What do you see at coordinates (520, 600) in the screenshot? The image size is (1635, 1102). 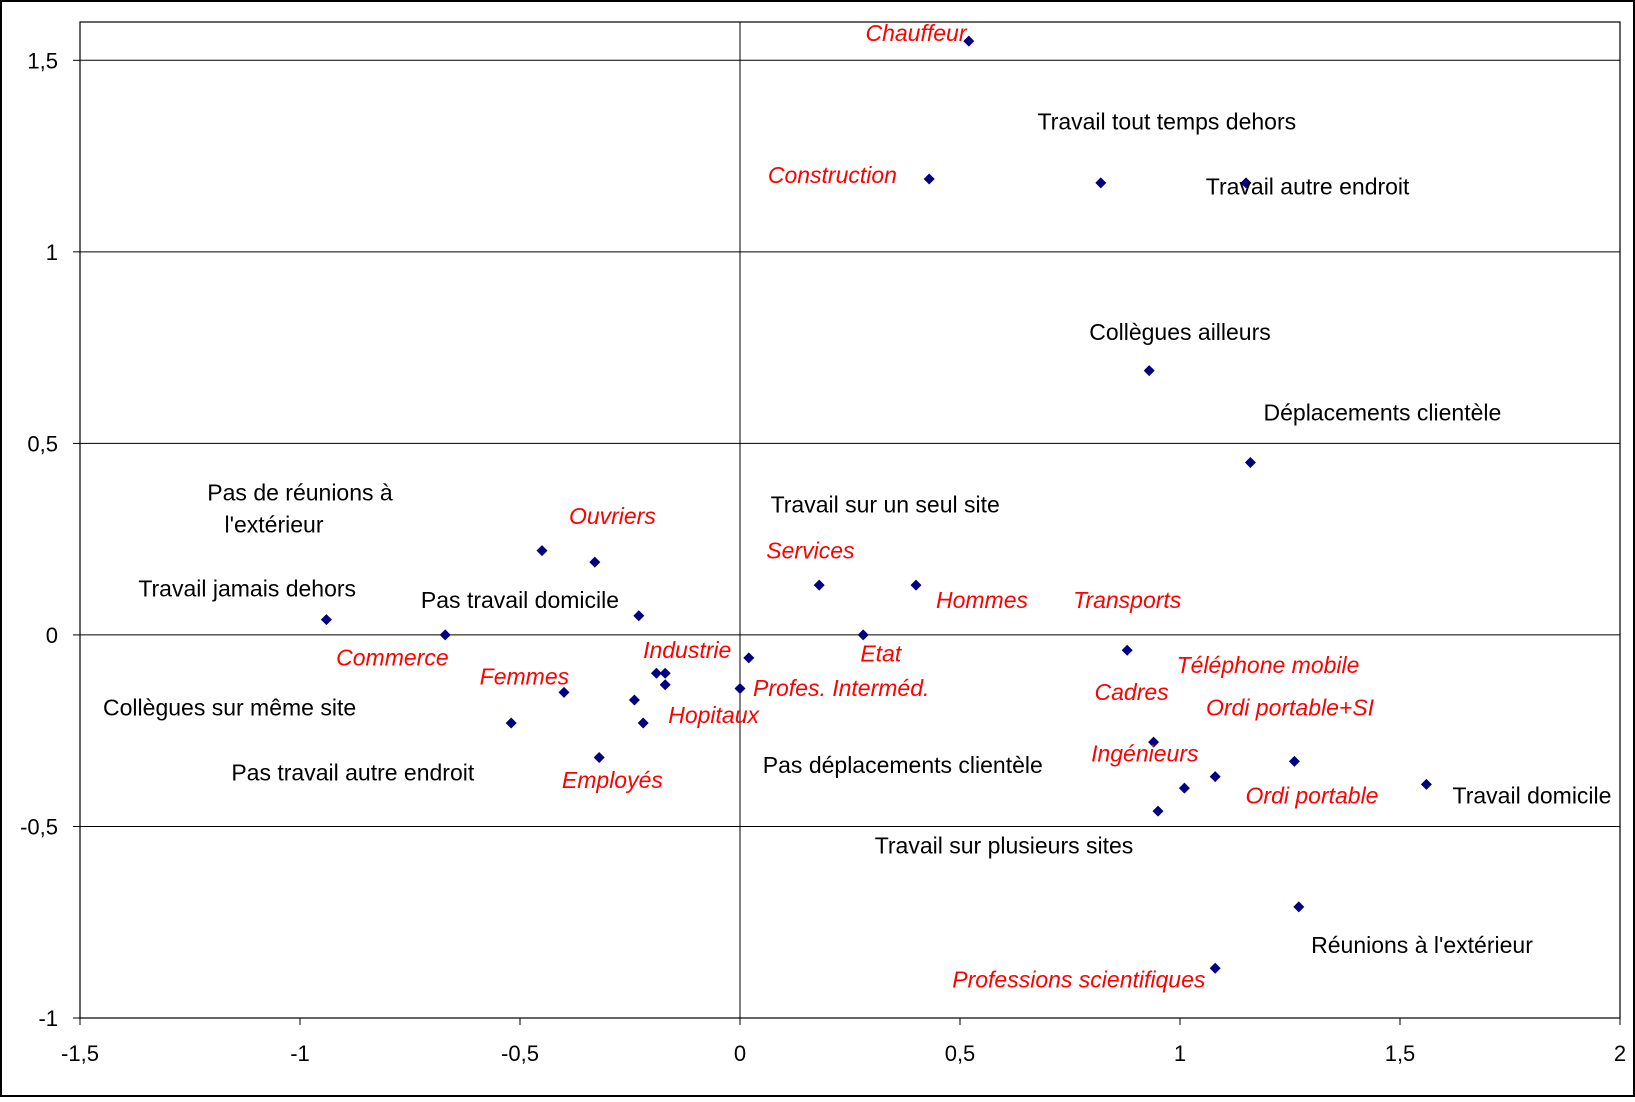 I see `active-point-label: Pas travail domicile` at bounding box center [520, 600].